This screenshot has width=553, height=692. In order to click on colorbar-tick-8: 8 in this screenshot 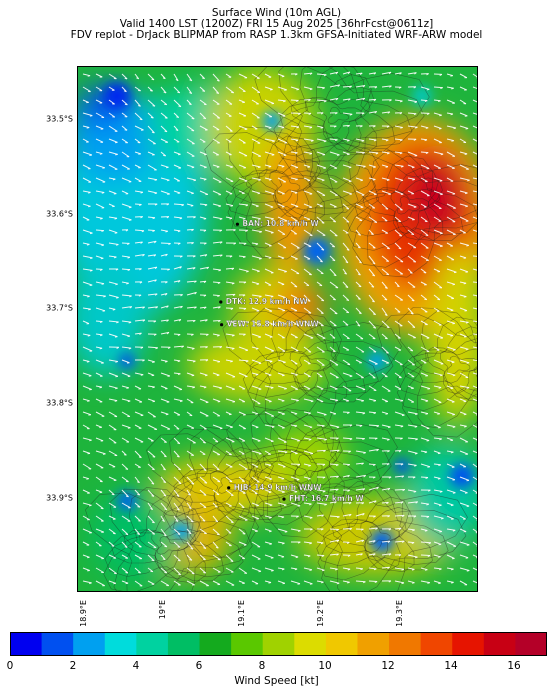, I will do `click(262, 666)`.